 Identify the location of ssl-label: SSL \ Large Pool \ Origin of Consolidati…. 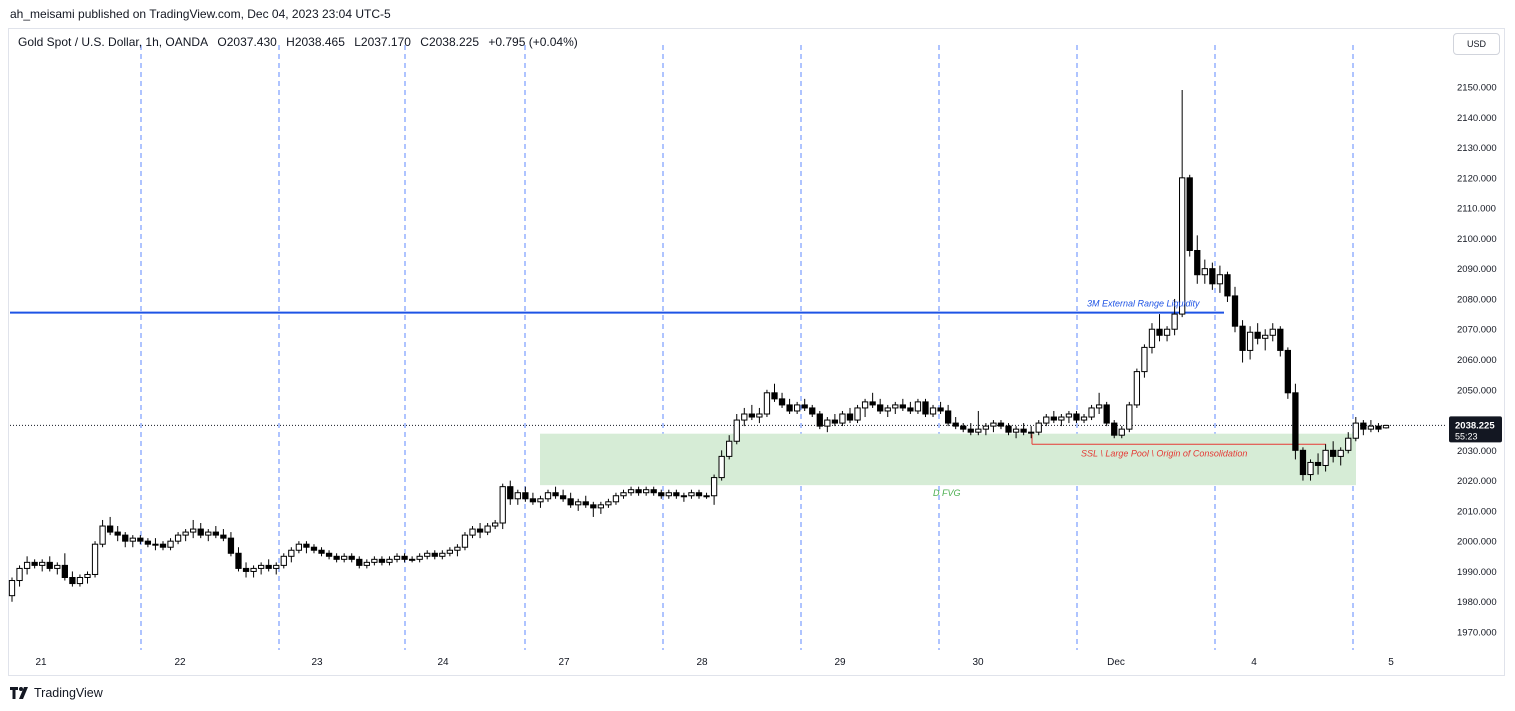
(1164, 453).